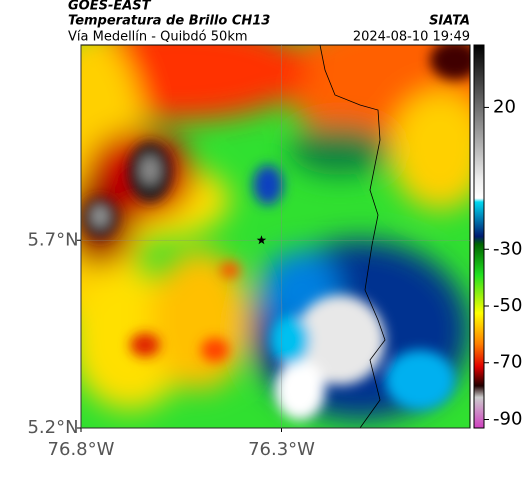  What do you see at coordinates (281, 449) in the screenshot?
I see `x-tick-label: 76.3°W` at bounding box center [281, 449].